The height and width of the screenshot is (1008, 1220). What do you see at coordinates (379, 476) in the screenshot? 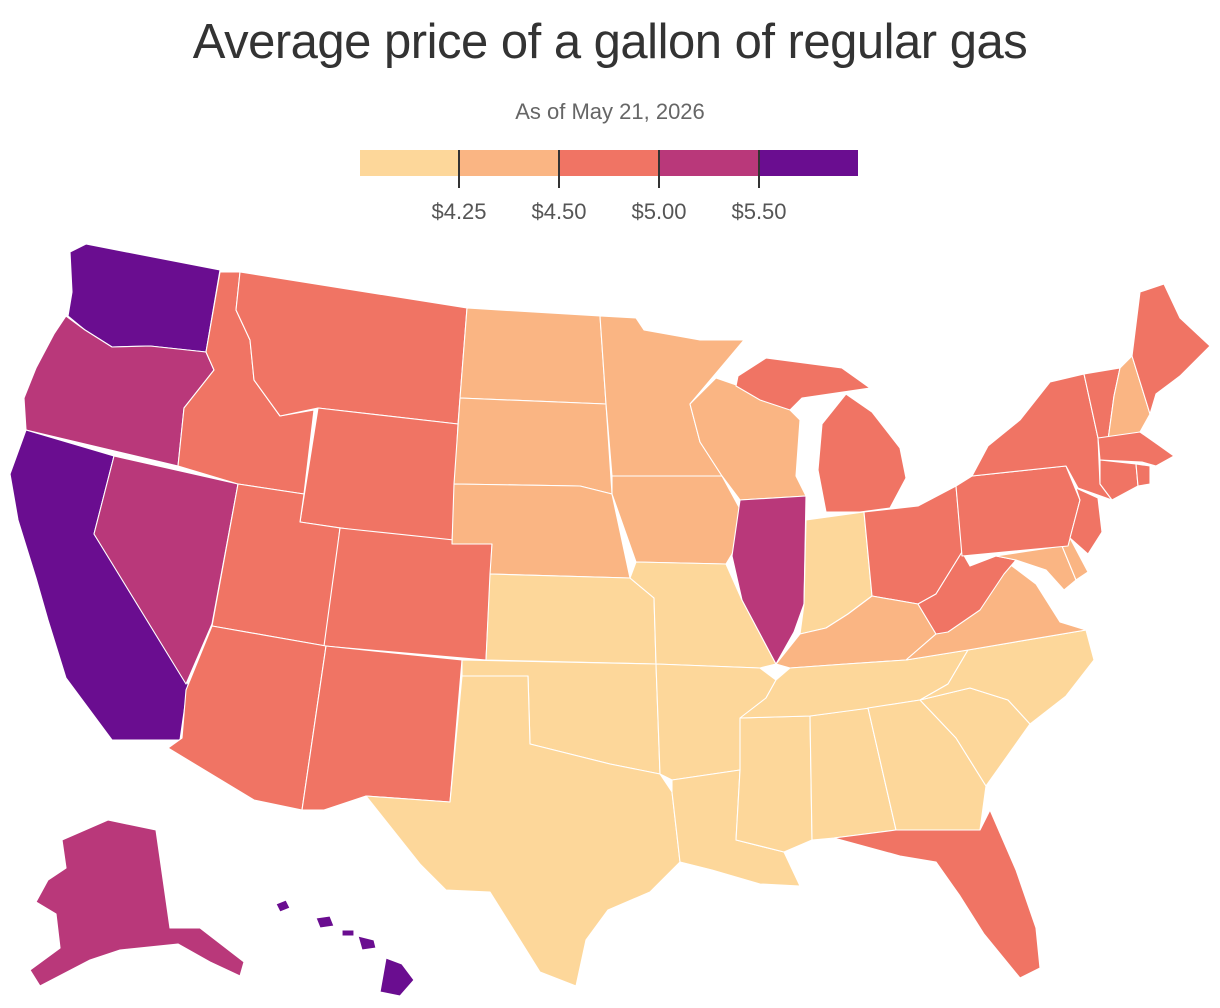
I see `state-WY` at bounding box center [379, 476].